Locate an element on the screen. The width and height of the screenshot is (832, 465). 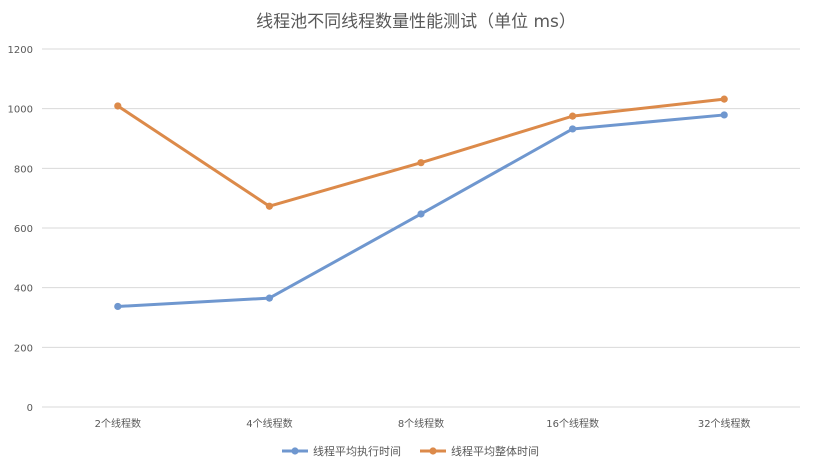
x-axis-tick-labels: 2个线程数 4个线程数 8个线程数 16个线程数 32个线程数 is located at coordinates (423, 423).